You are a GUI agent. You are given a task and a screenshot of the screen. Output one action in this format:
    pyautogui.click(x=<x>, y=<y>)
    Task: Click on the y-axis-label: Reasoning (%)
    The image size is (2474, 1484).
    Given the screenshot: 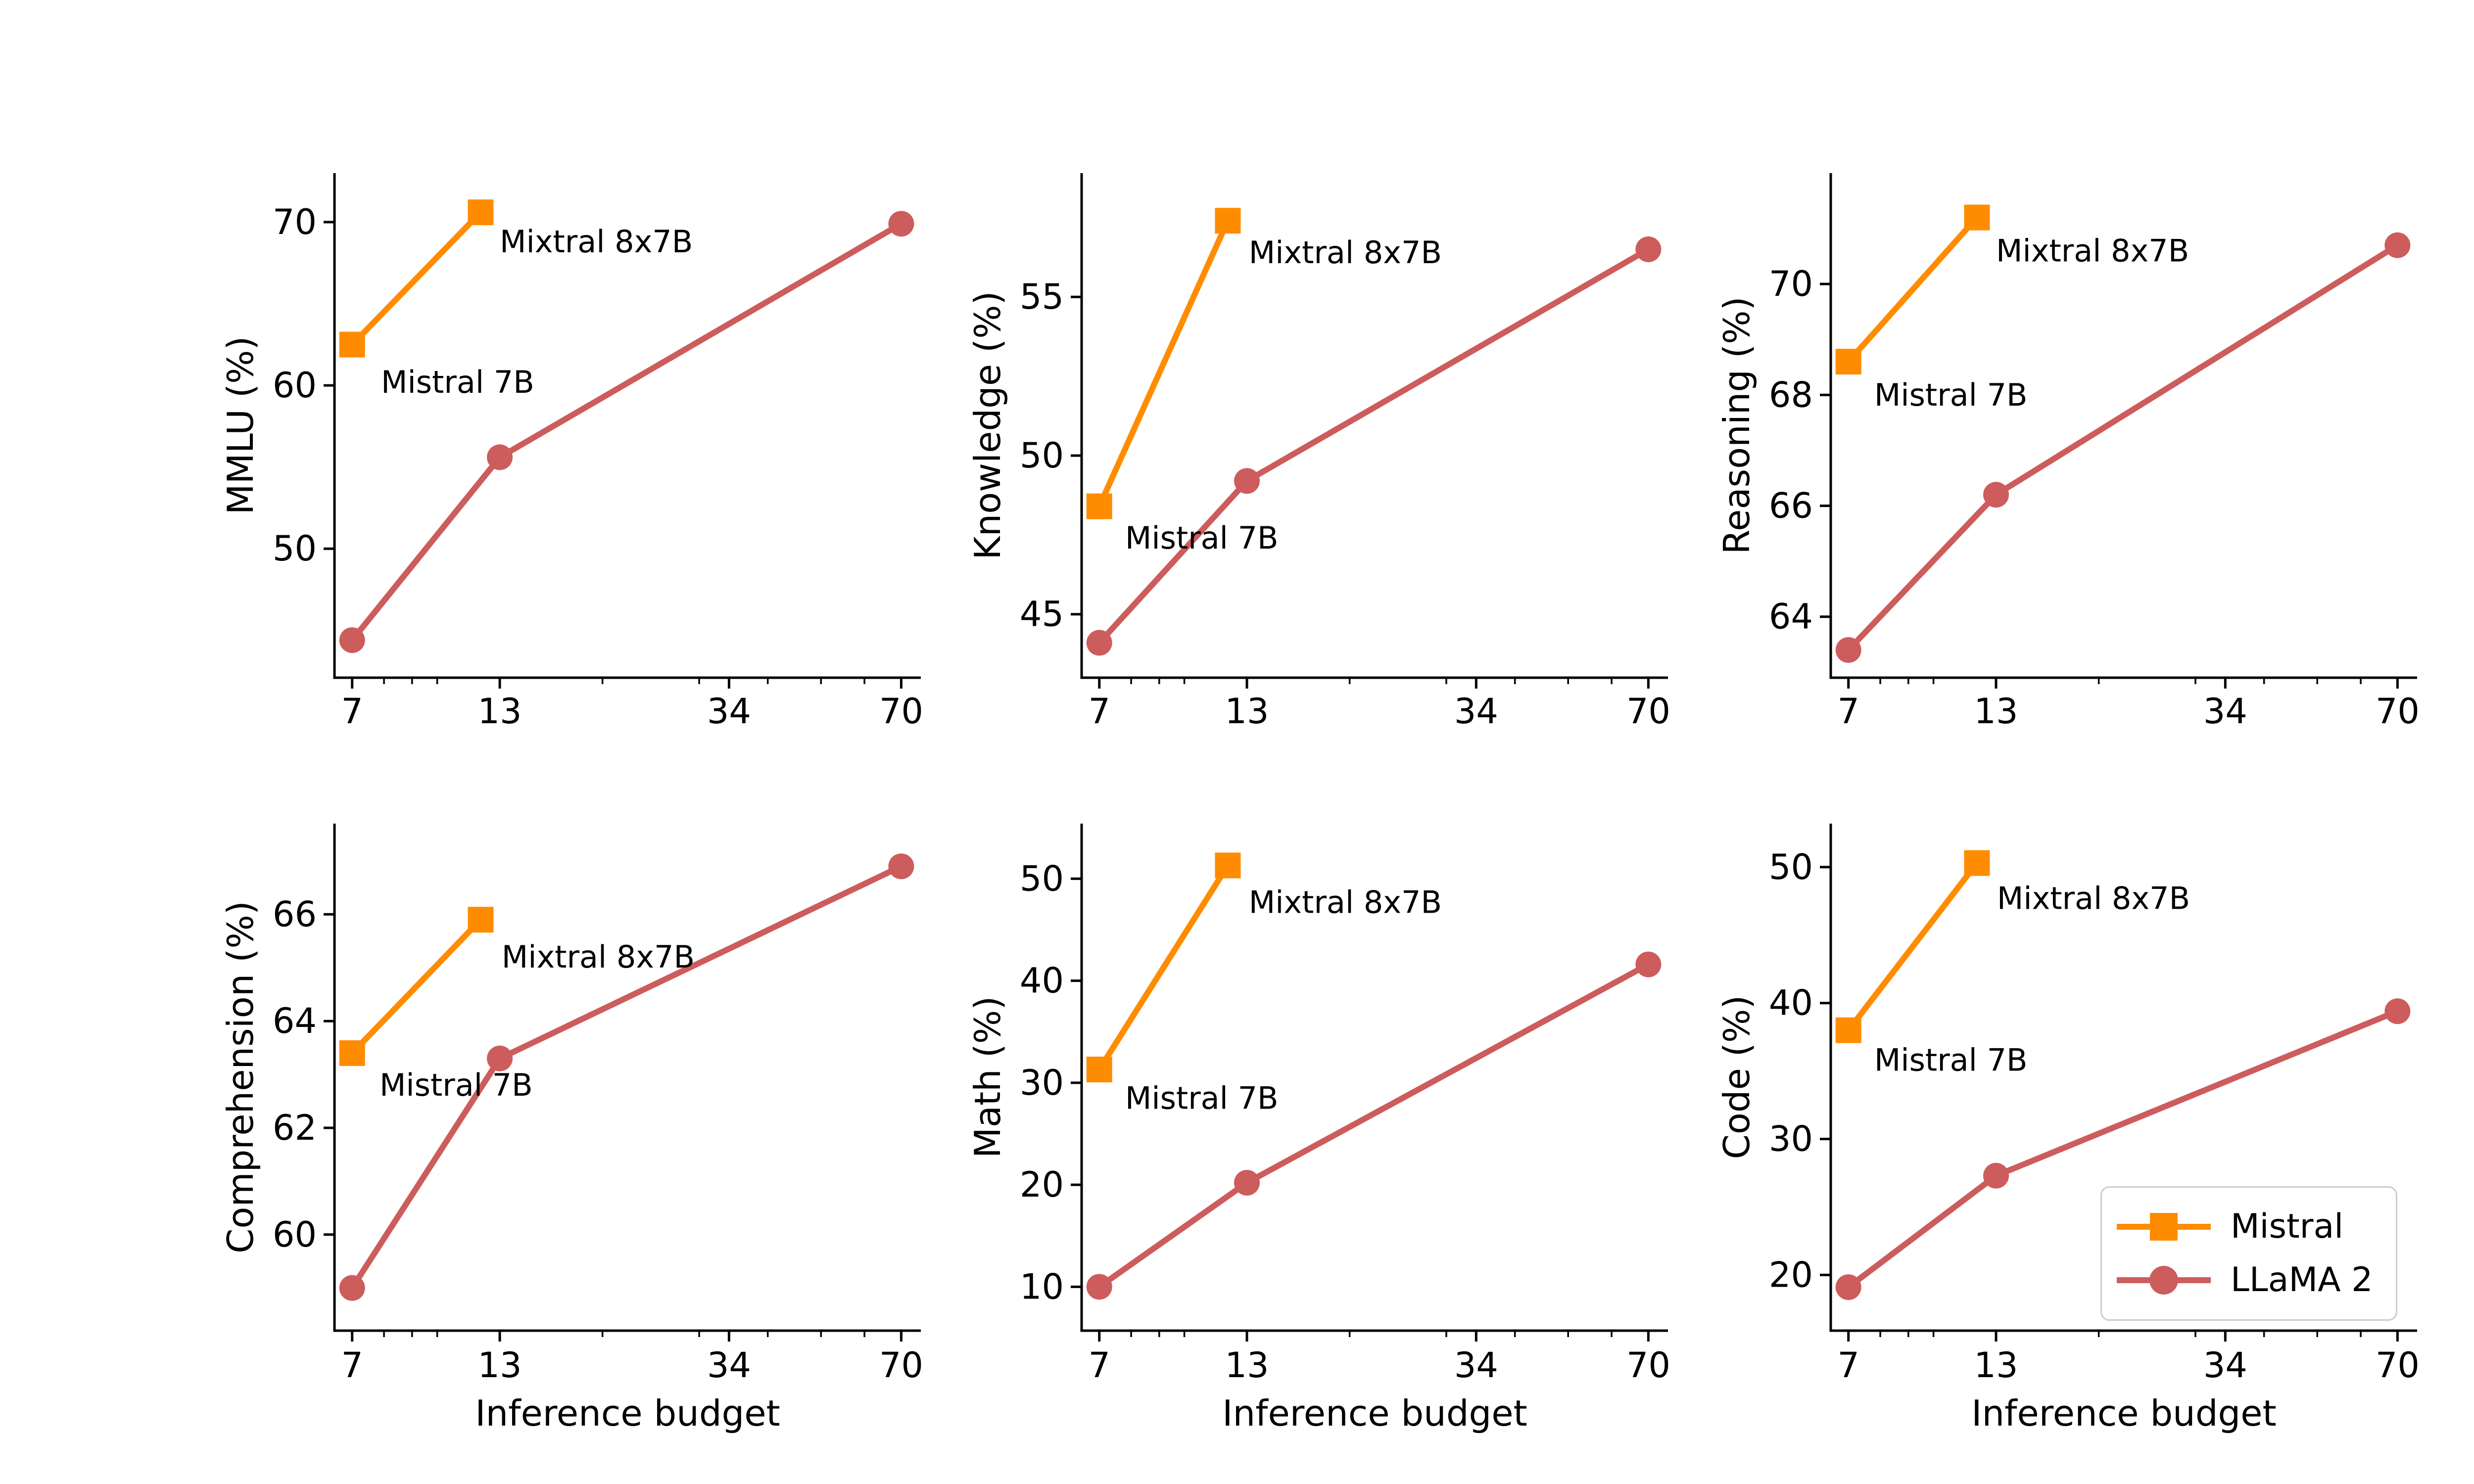 What is the action you would take?
    pyautogui.click(x=1737, y=425)
    